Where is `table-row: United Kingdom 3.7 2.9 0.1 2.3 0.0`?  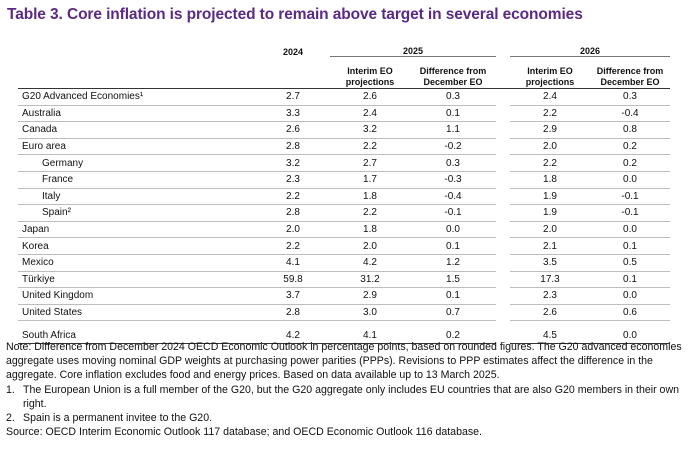 table-row: United Kingdom 3.7 2.9 0.1 2.3 0.0 is located at coordinates (344, 296).